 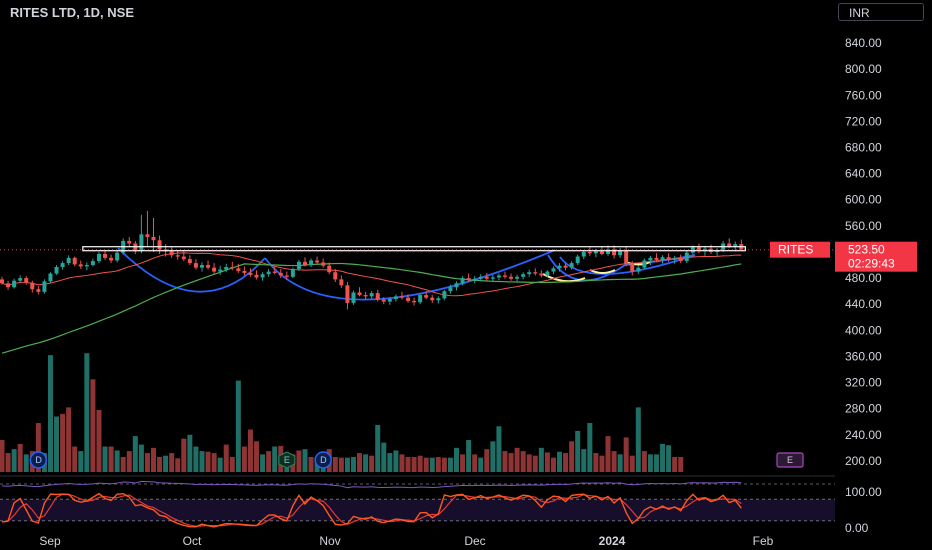 What do you see at coordinates (863, 330) in the screenshot?
I see `price-tick-label: 400.00` at bounding box center [863, 330].